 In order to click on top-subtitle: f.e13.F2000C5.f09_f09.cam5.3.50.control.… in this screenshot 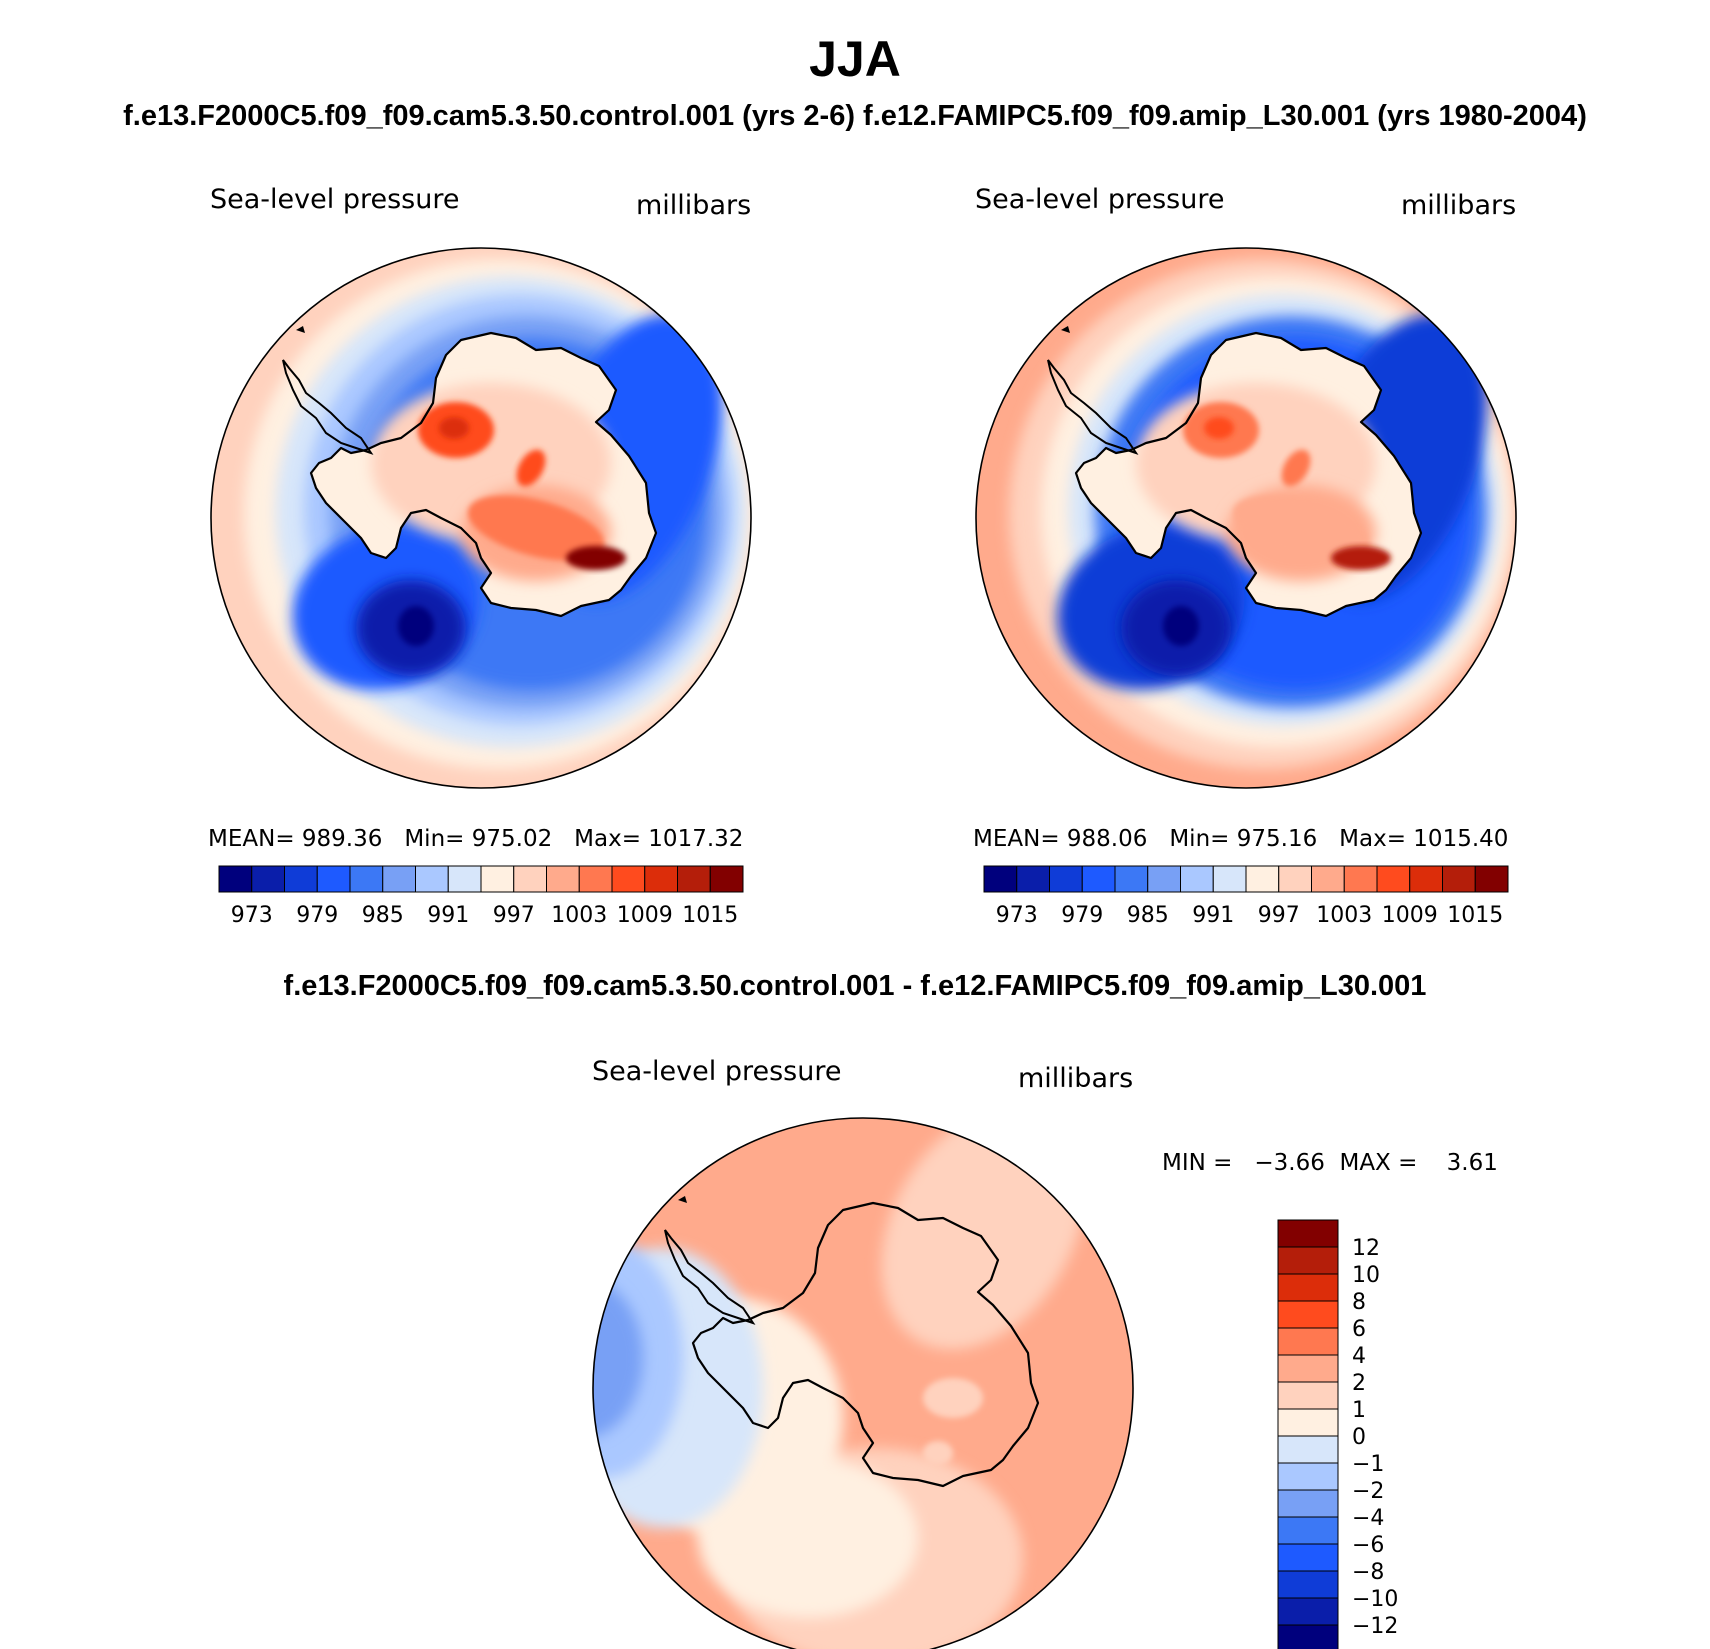, I will do `click(855, 116)`.